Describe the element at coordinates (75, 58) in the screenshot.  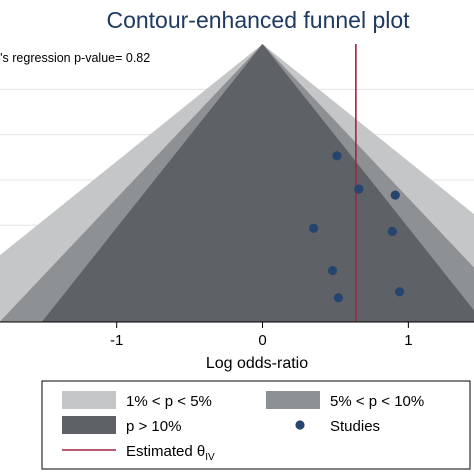
I see `regression-annotation: r's regression p-value= 0.82` at that location.